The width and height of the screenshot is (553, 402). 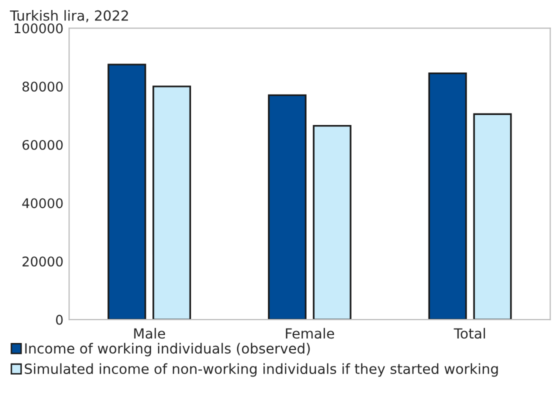 What do you see at coordinates (69, 16) in the screenshot?
I see `y-axis-title: Turkish lira, 2022` at bounding box center [69, 16].